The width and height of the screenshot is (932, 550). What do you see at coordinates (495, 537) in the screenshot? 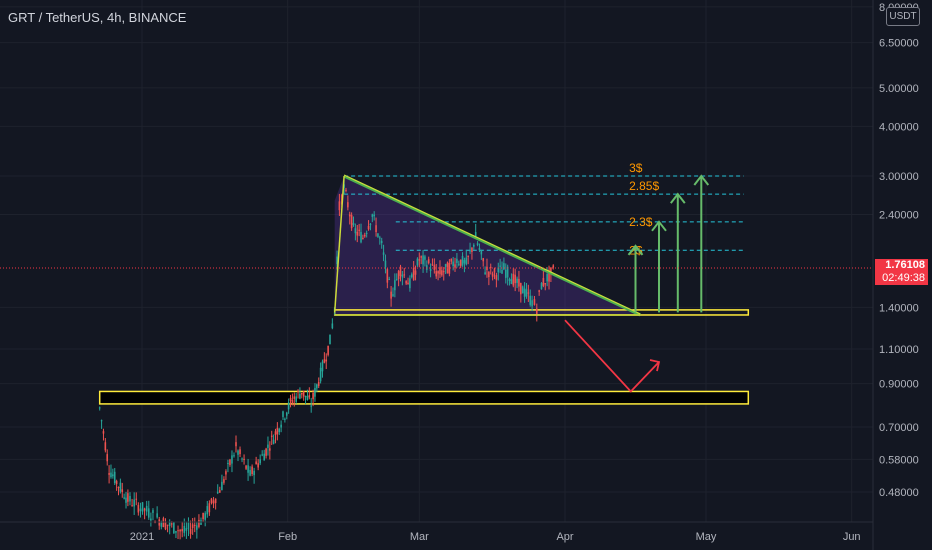
I see `time-axis: 2021 Feb Mar Apr May Jun` at bounding box center [495, 537].